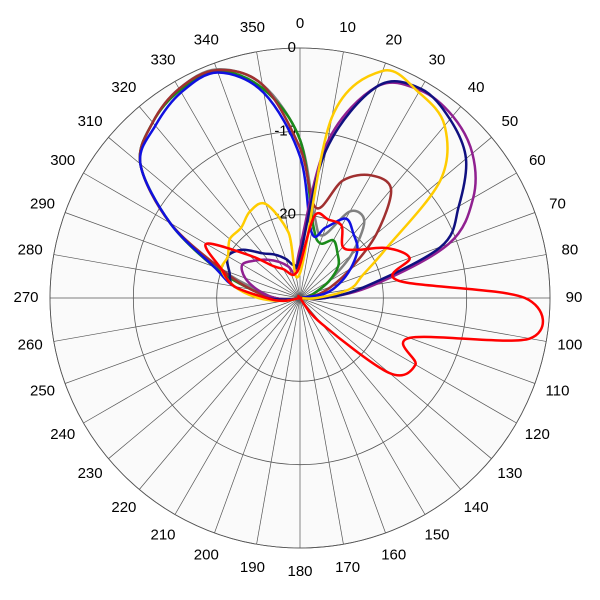 The image size is (600, 600). Describe the element at coordinates (557, 203) in the screenshot. I see `angle-label: 70` at that location.